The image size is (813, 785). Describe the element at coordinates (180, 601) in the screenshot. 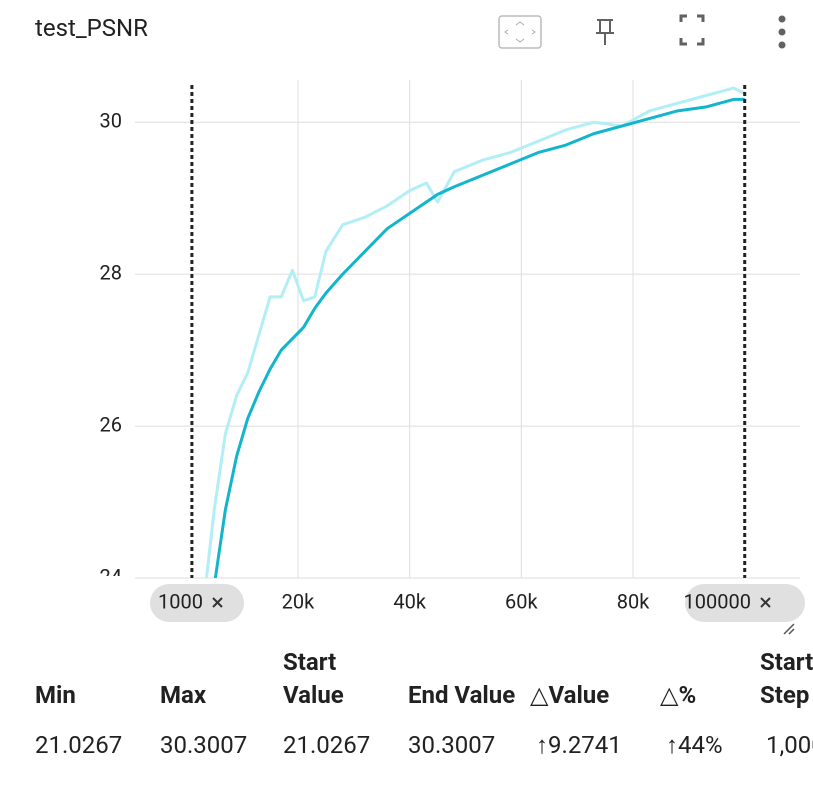

I see `range-chip-label: 1000` at that location.